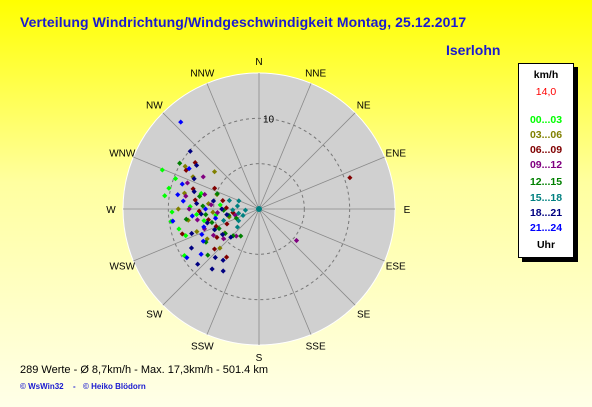 The image size is (592, 407). What do you see at coordinates (546, 92) in the screenshot?
I see `legend-max-value: 14,0` at bounding box center [546, 92].